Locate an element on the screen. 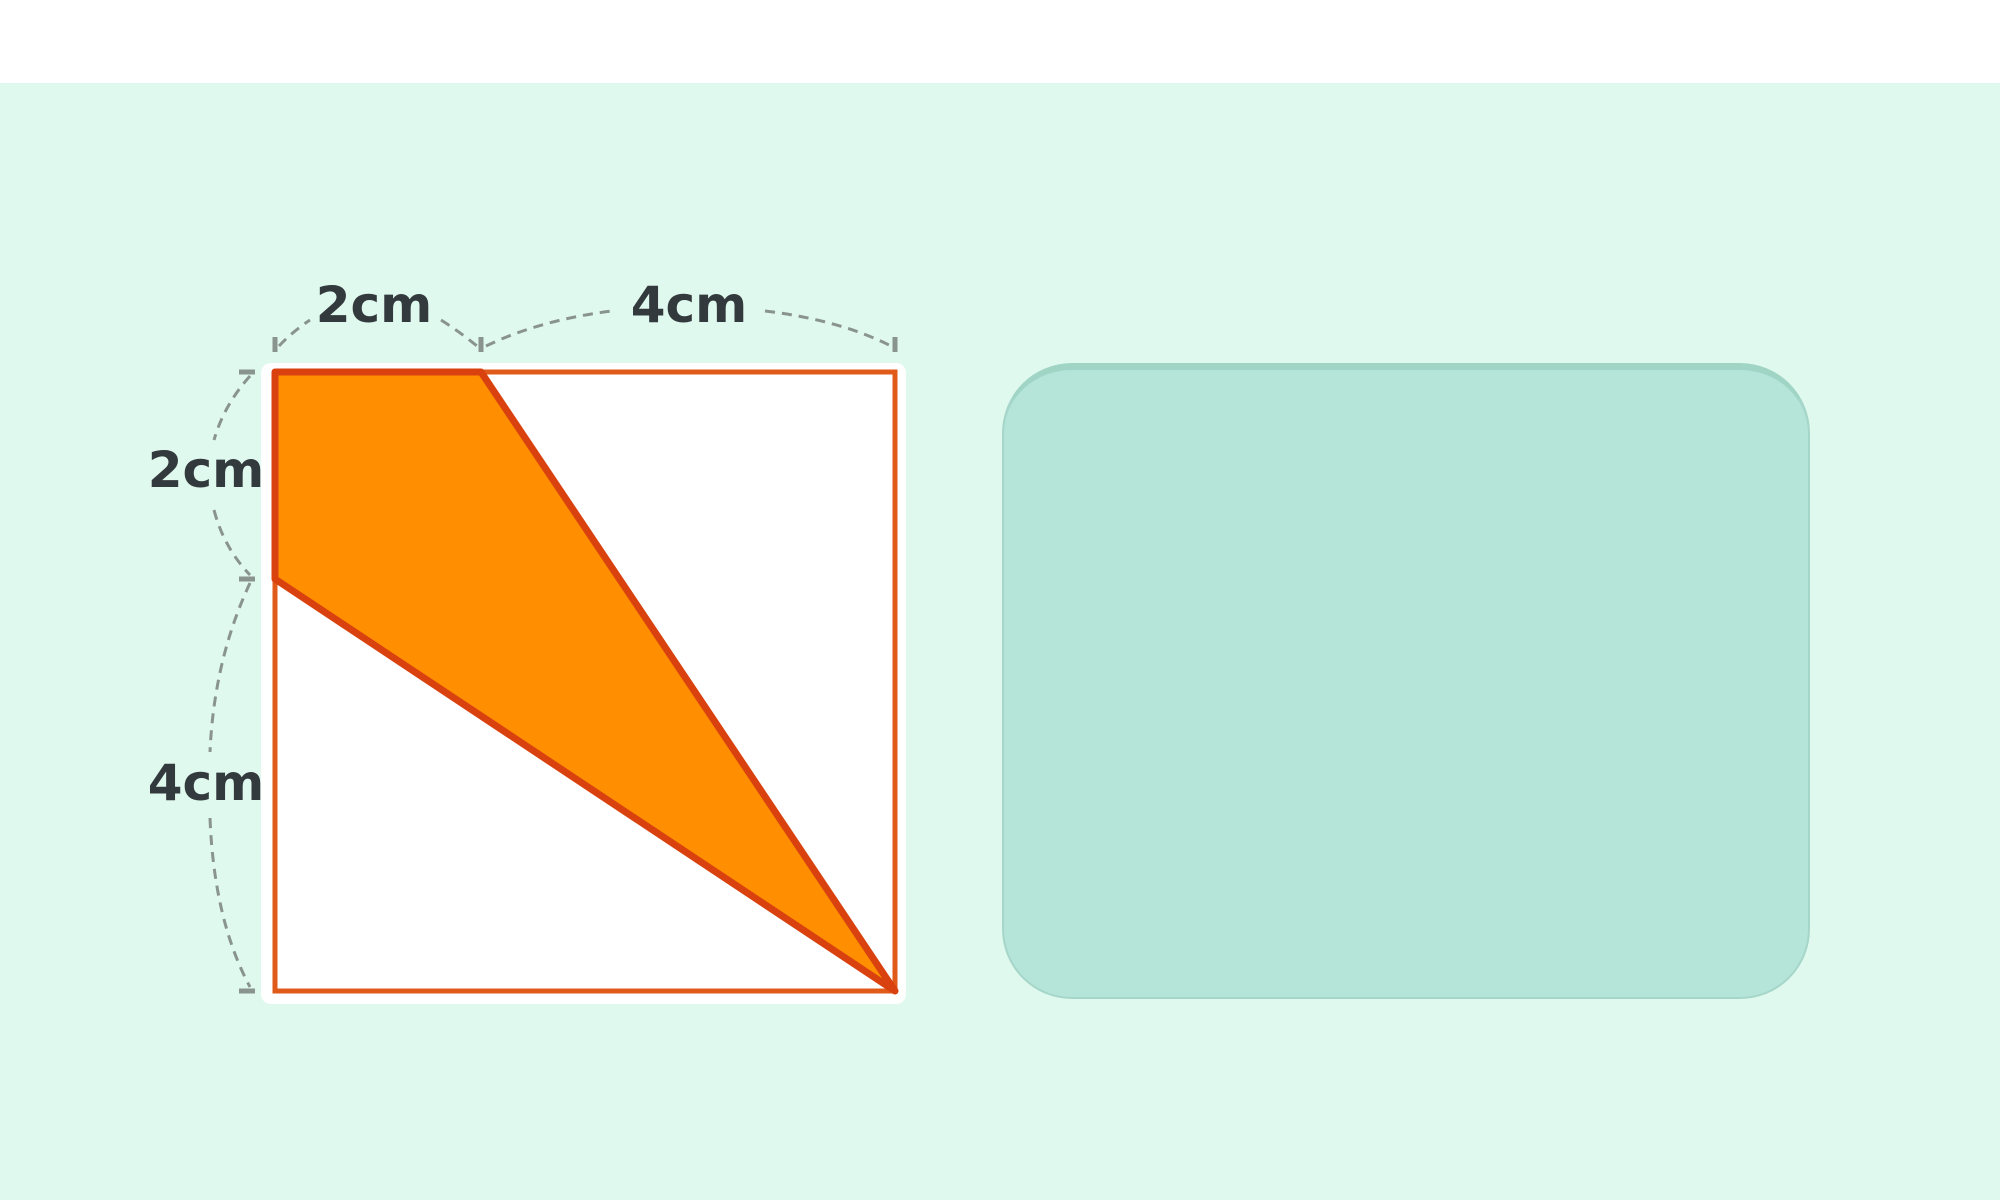  top-label-second: 4cm is located at coordinates (689, 305).